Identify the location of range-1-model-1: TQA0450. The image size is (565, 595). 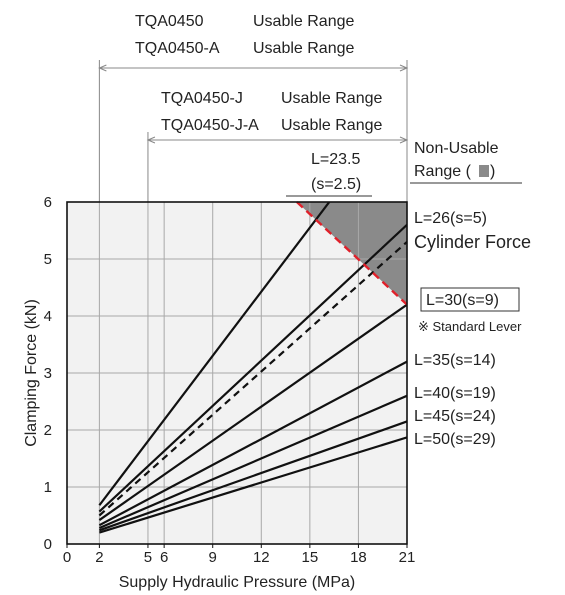
(169, 21).